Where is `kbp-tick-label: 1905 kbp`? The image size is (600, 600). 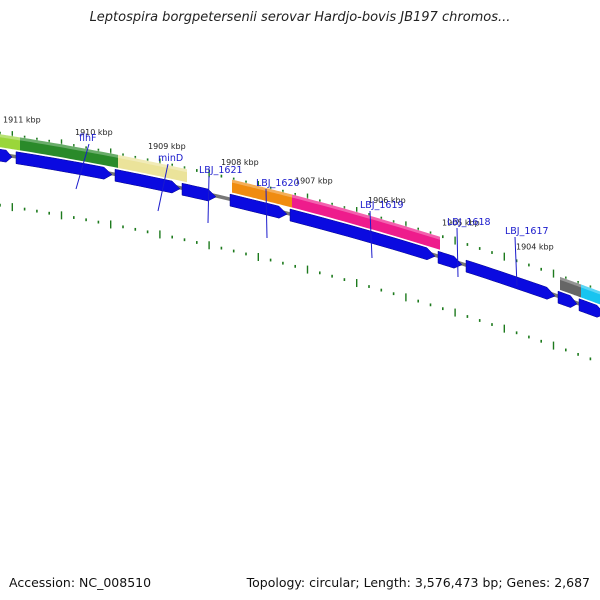 kbp-tick-label: 1905 kbp is located at coordinates (461, 222).